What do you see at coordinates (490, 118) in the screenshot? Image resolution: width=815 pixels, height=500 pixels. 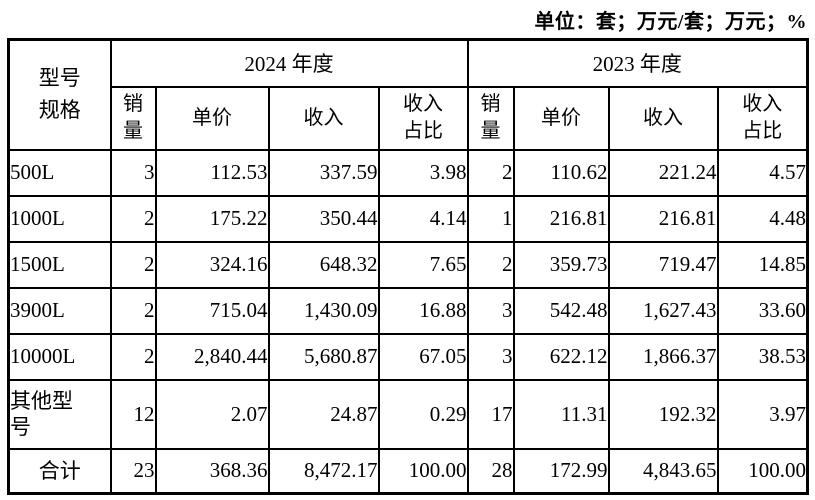 I see `header-2023-qty: 销 量` at bounding box center [490, 118].